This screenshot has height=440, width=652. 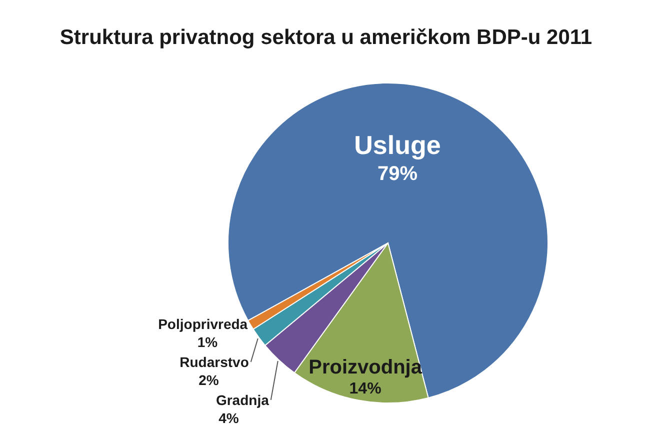 What do you see at coordinates (365, 389) in the screenshot?
I see `data-label: 14%` at bounding box center [365, 389].